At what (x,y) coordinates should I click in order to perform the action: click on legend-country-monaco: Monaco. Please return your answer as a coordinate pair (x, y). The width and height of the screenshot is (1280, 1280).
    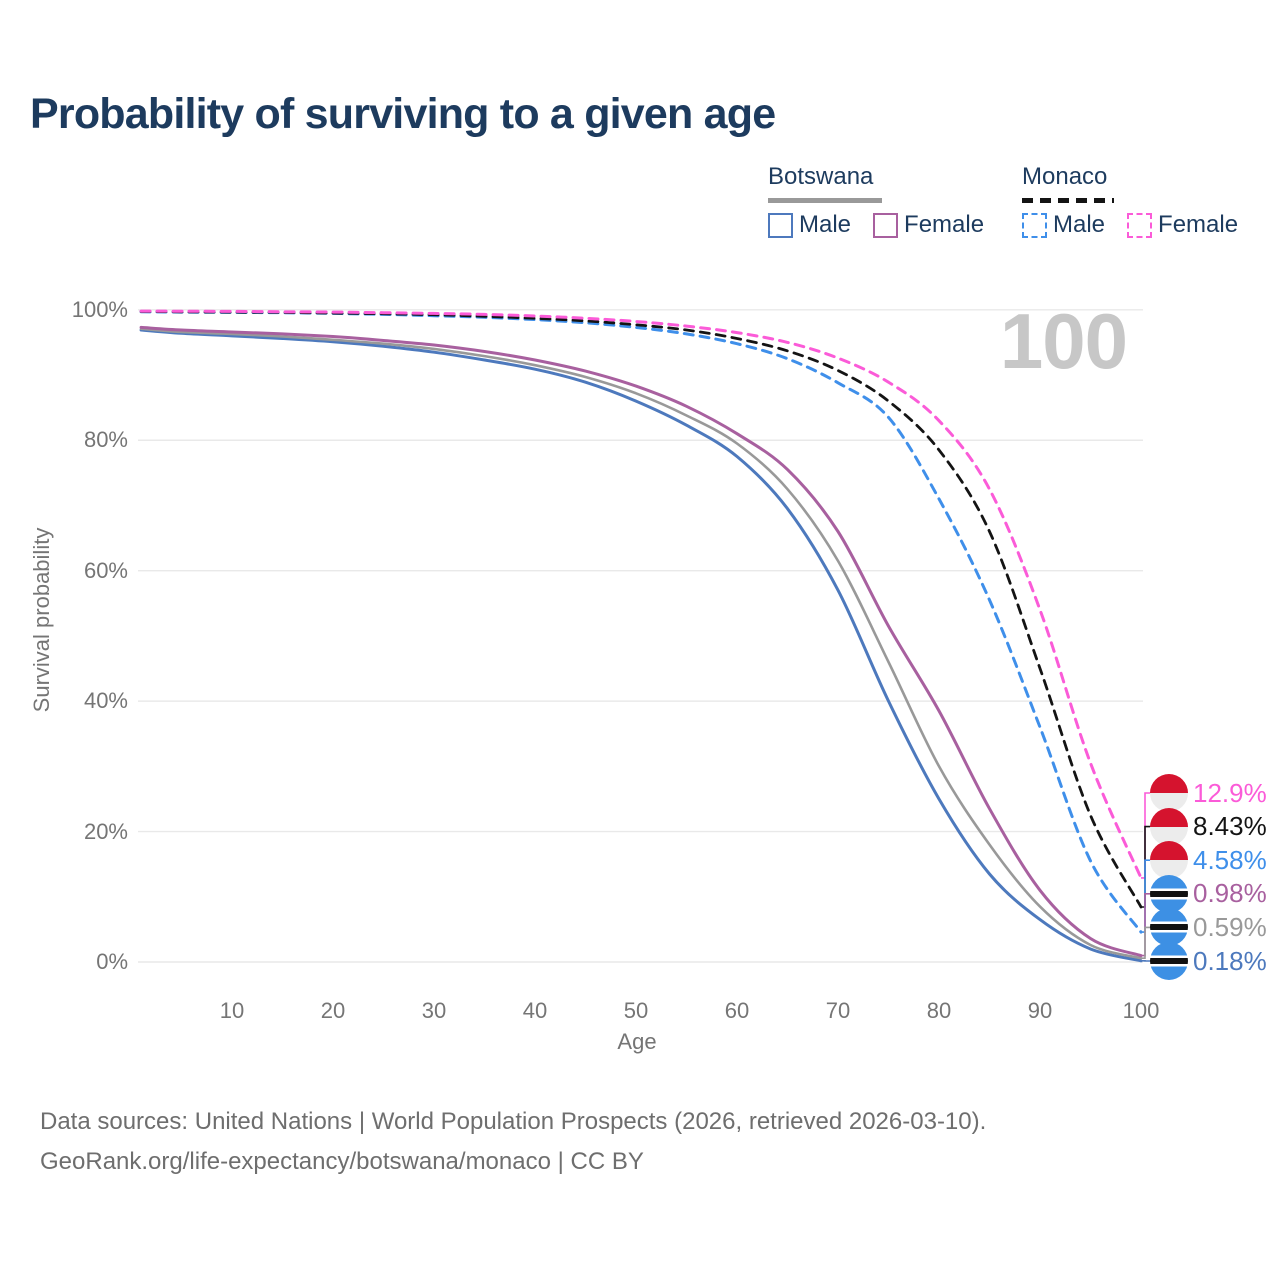
    Looking at the image, I should click on (1130, 183).